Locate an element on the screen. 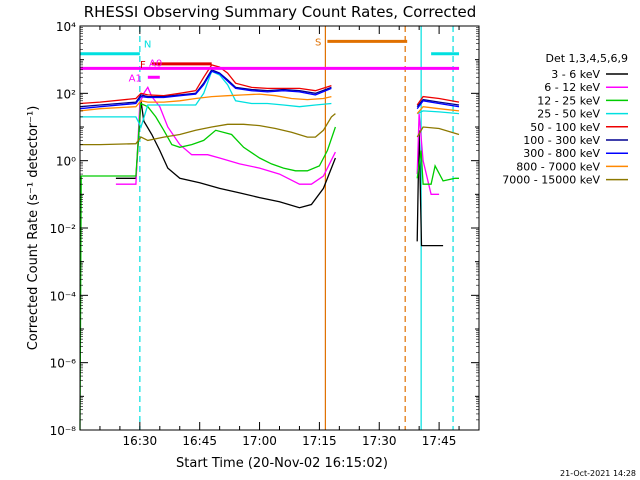 The image size is (640, 480). x-axis-label: Start Time (20-Nov-02 16:15:02) is located at coordinates (282, 463).